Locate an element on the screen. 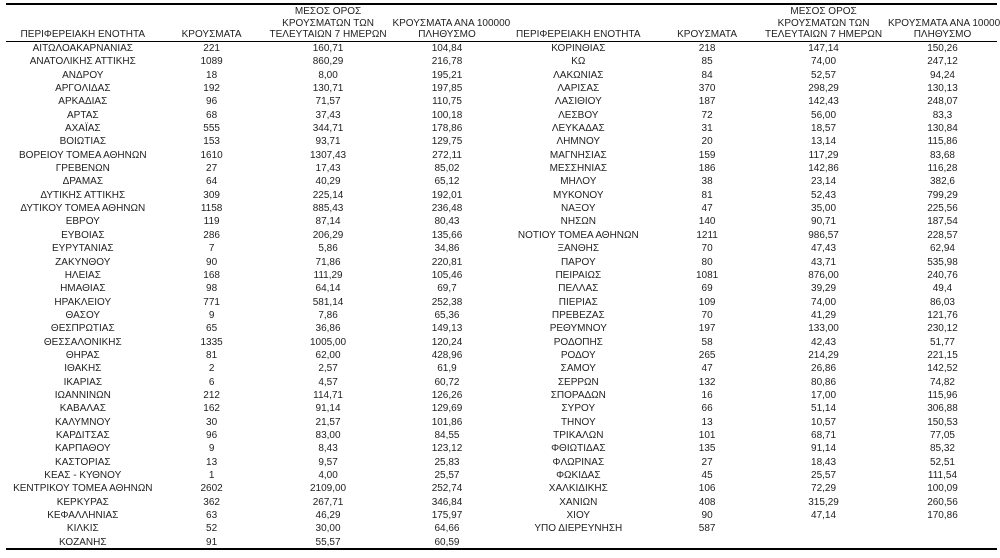  table-row: ΜΑΓΝΗΣΙΑΣ 159 117,29 83,68 is located at coordinates (750, 155).